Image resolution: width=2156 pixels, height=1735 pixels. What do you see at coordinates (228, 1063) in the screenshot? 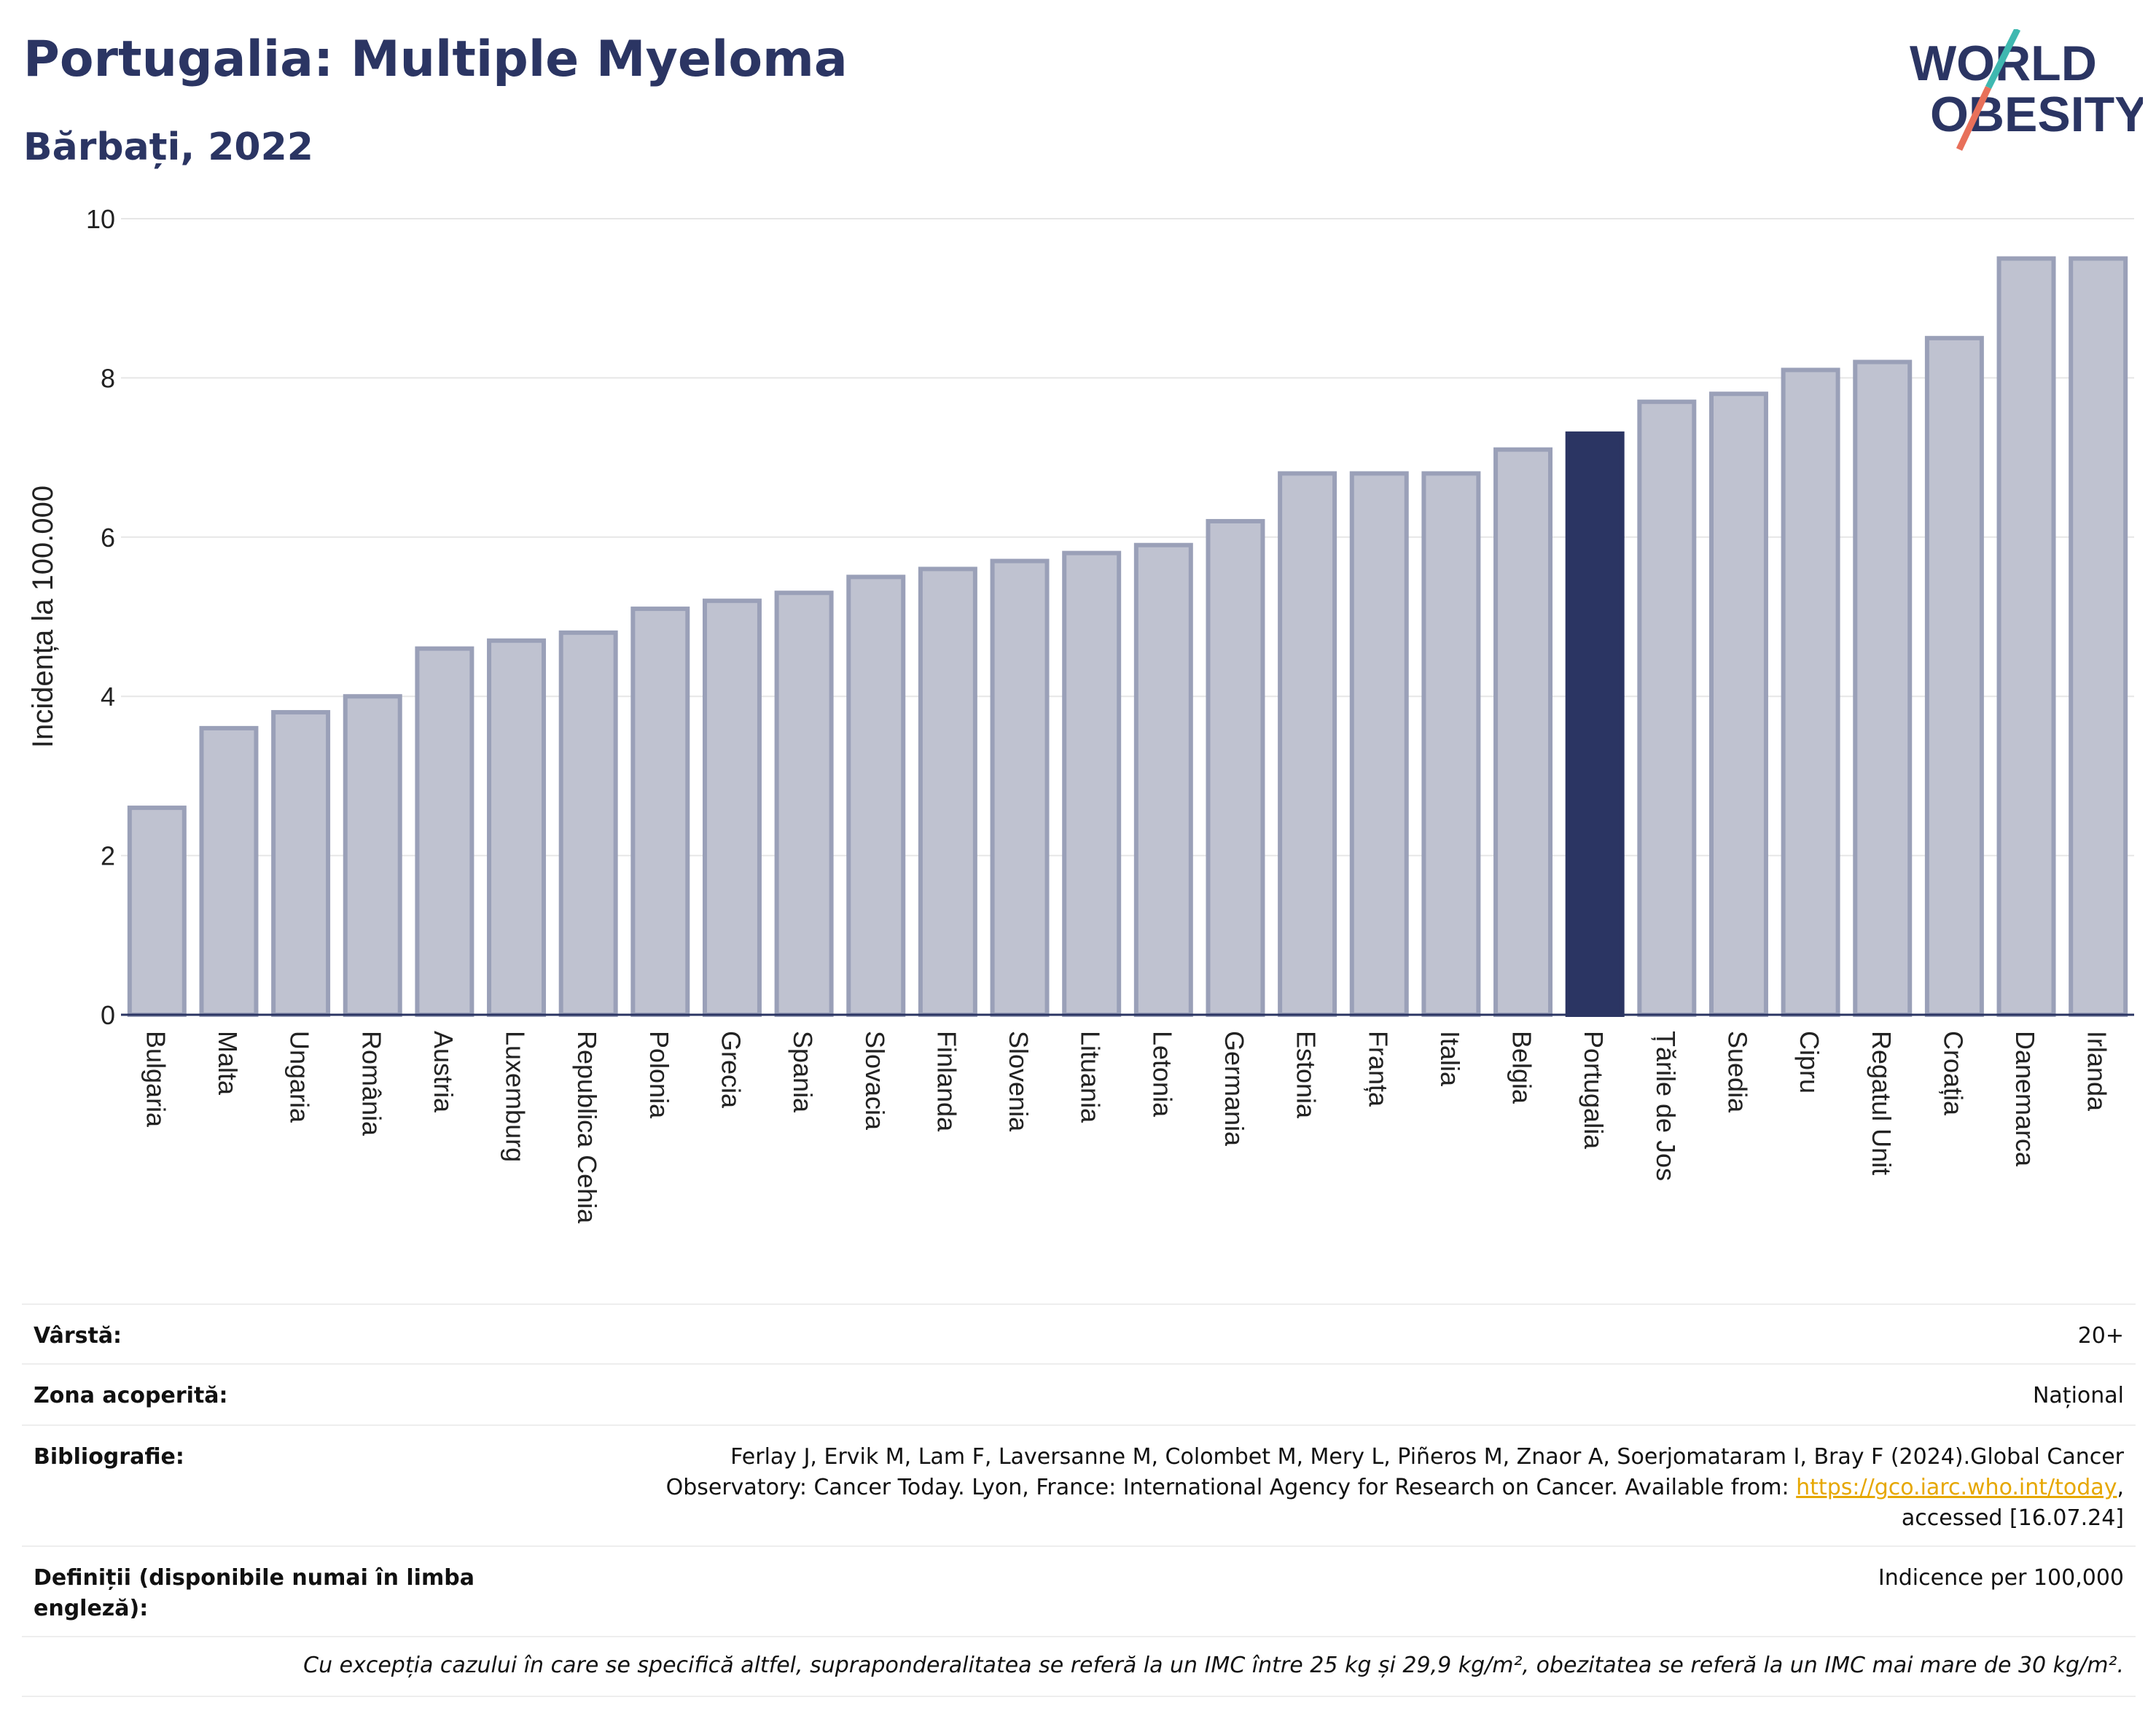
I see `x-tick-label: Malta` at bounding box center [228, 1063].